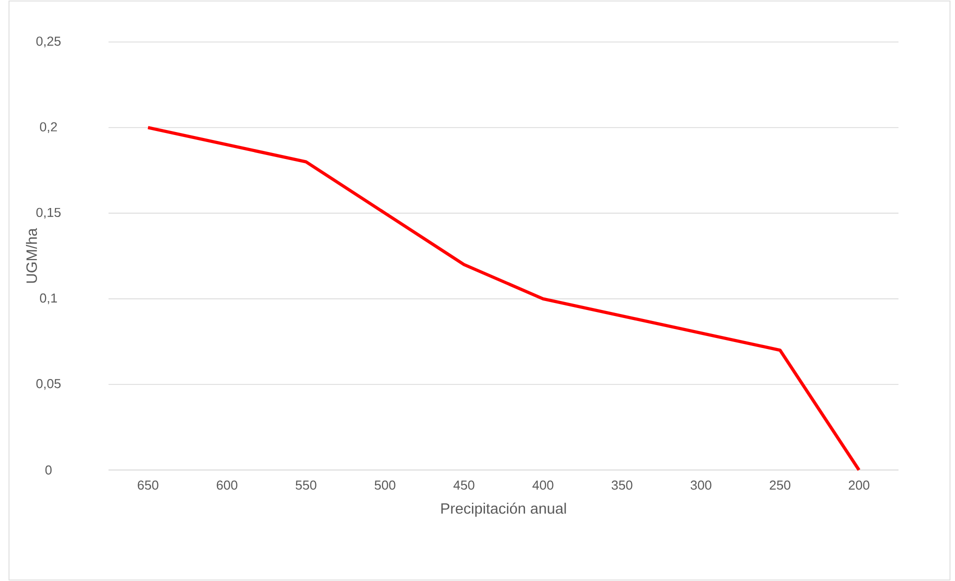  What do you see at coordinates (48, 42) in the screenshot?
I see `y-tick-label: 0,25` at bounding box center [48, 42].